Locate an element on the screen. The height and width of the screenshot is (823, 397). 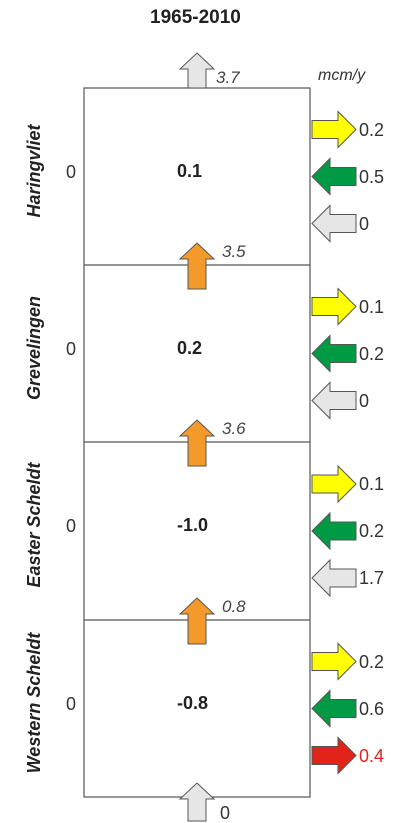
bottom-inflow-arrow is located at coordinates (197, 802).